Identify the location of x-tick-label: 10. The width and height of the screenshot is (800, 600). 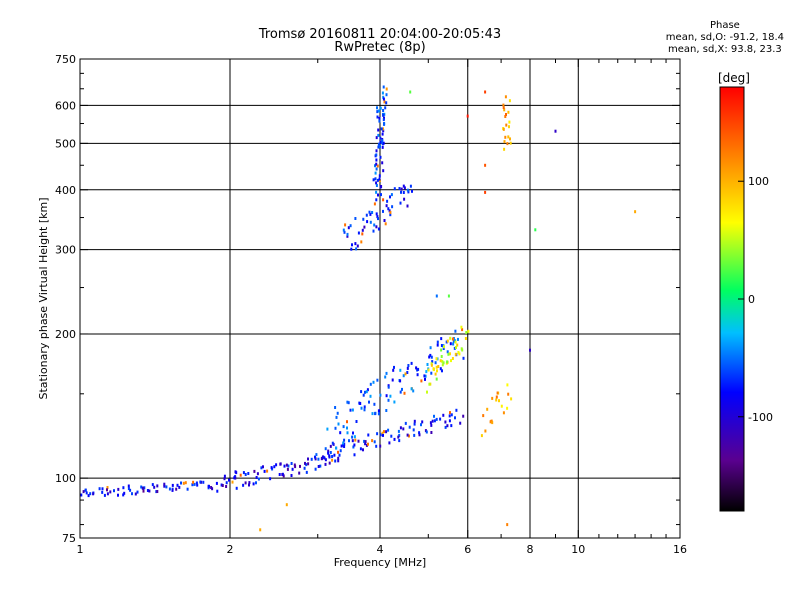
(578, 549).